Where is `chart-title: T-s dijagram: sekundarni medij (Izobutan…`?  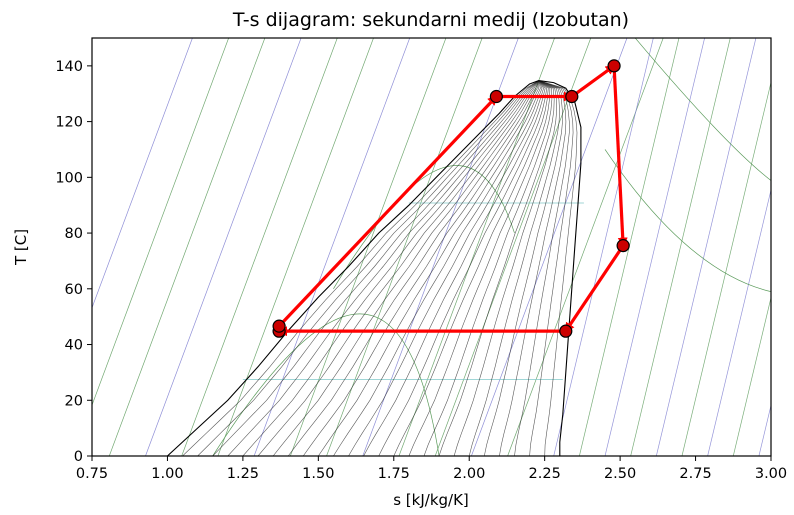 chart-title: T-s dijagram: sekundarni medij (Izobutan… is located at coordinates (430, 20).